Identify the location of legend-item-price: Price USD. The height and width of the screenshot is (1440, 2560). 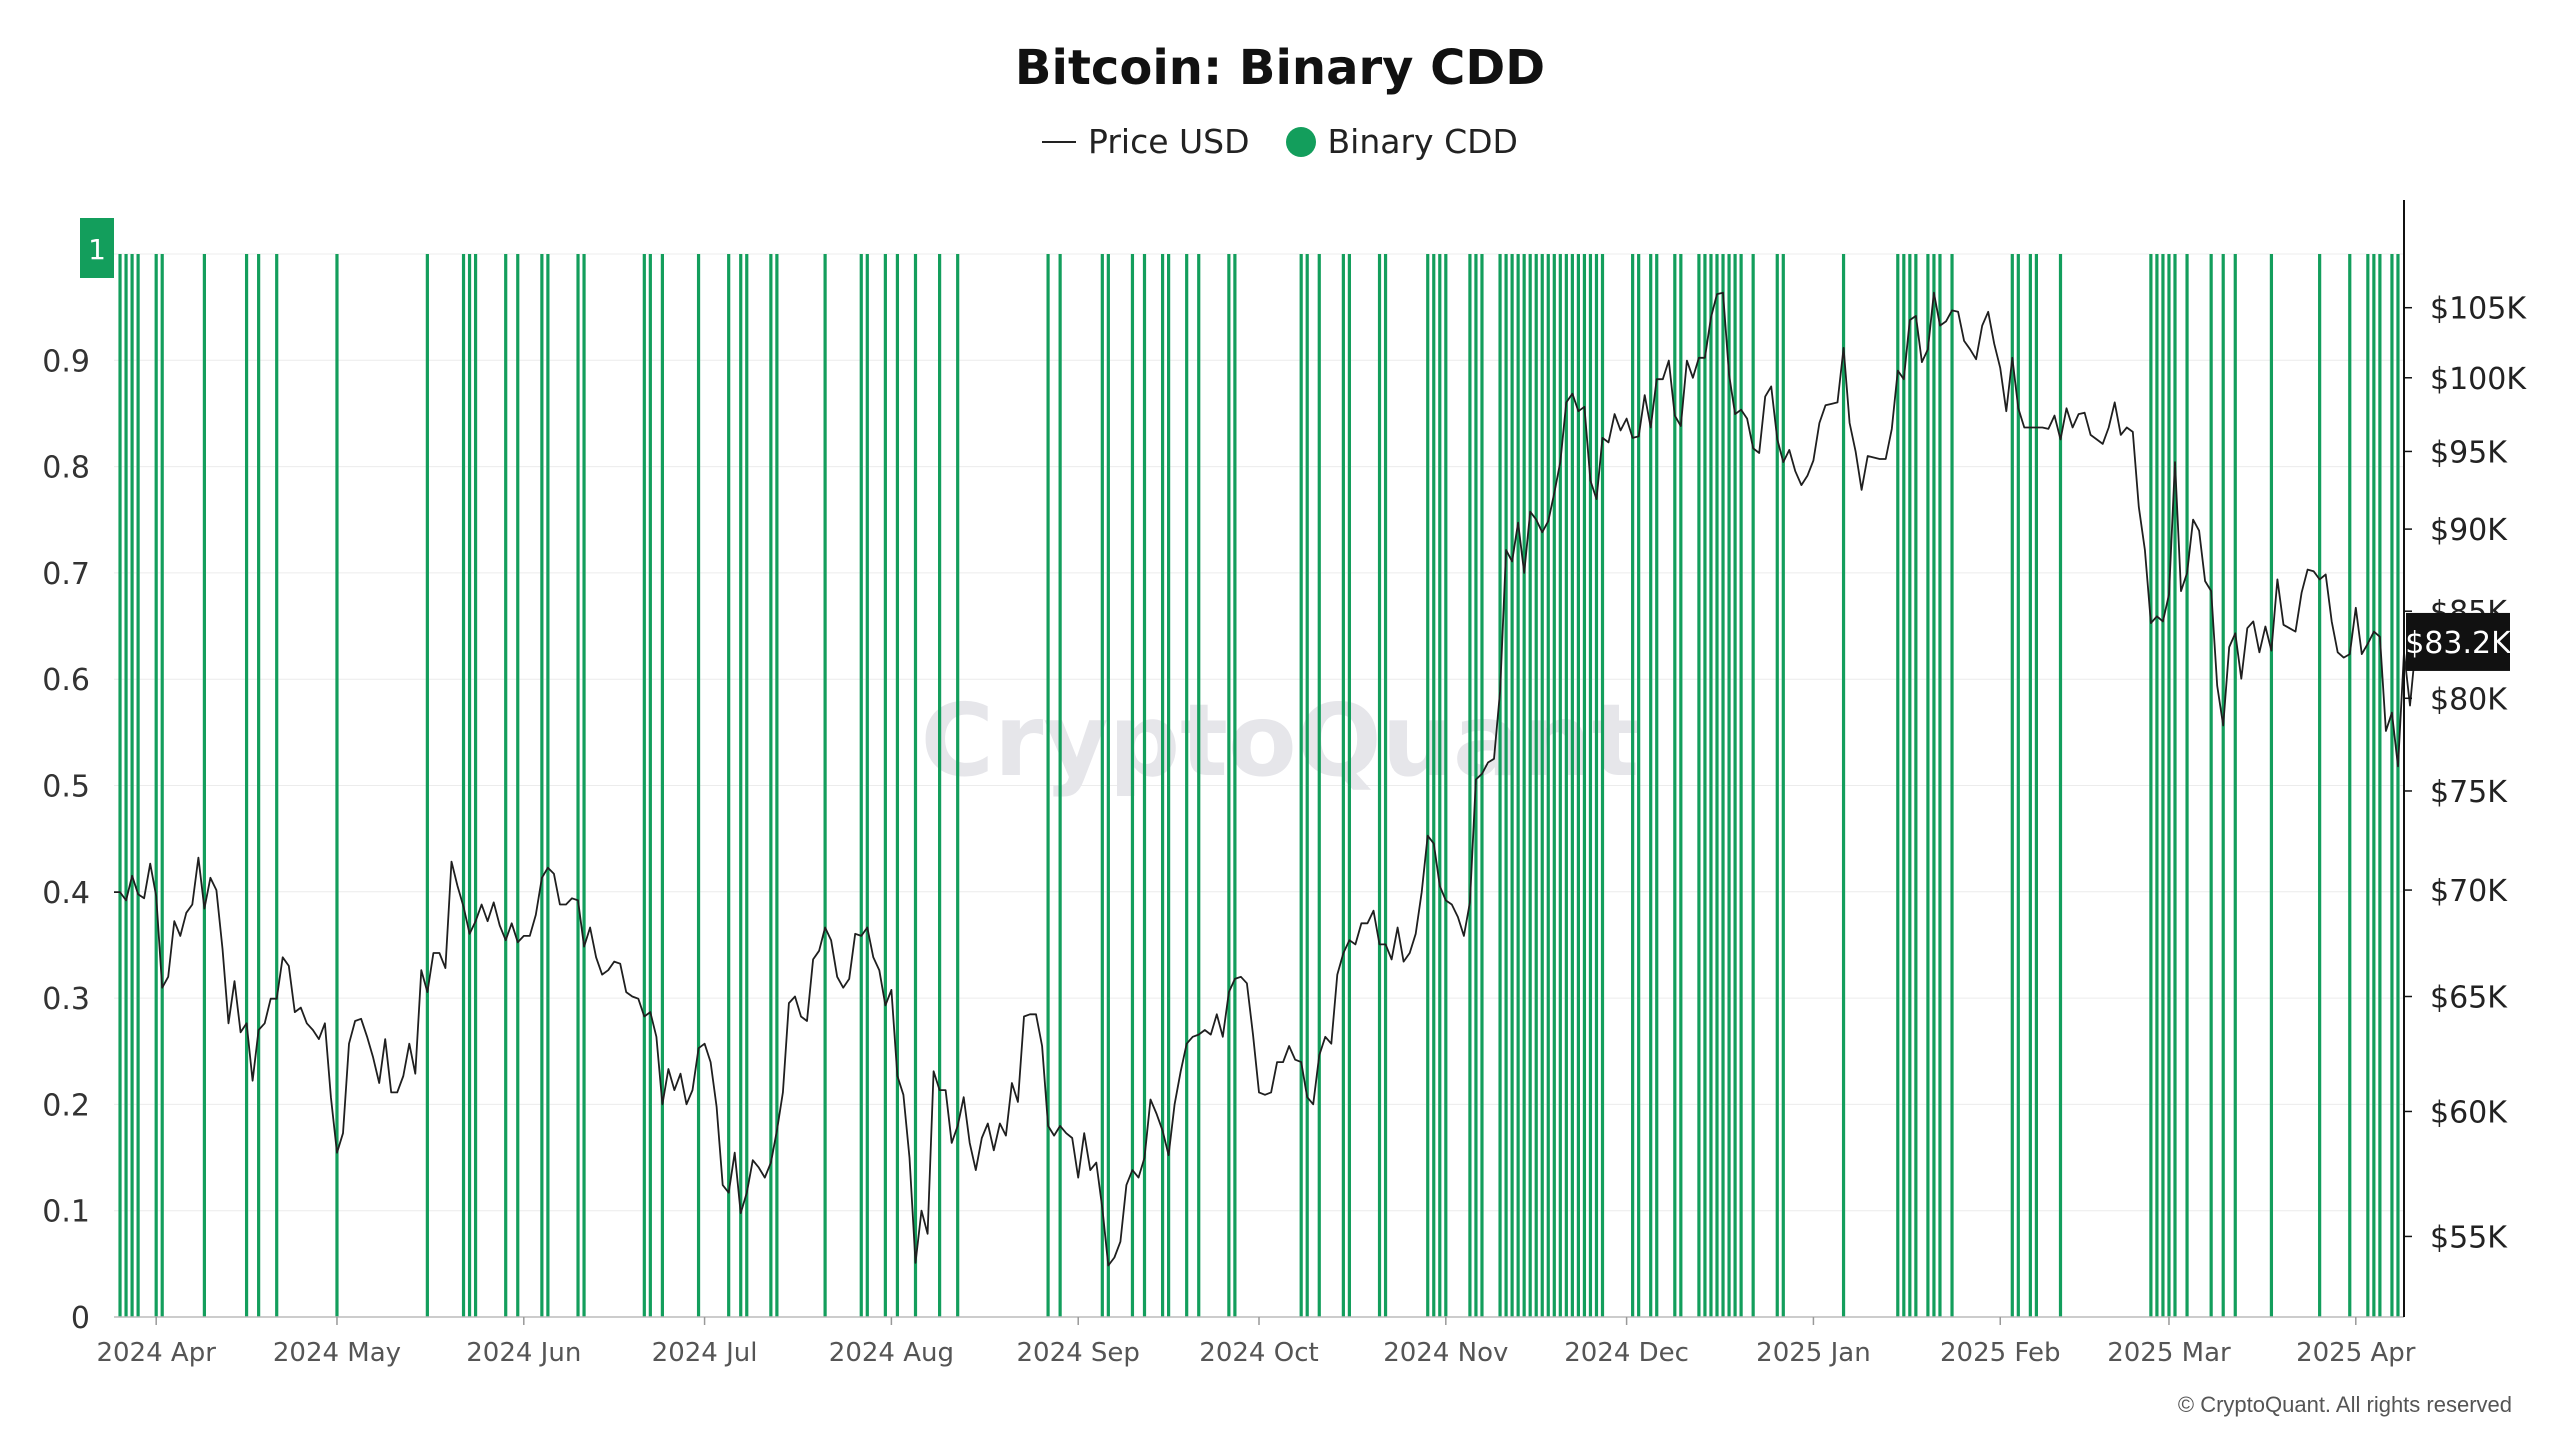
(1146, 141).